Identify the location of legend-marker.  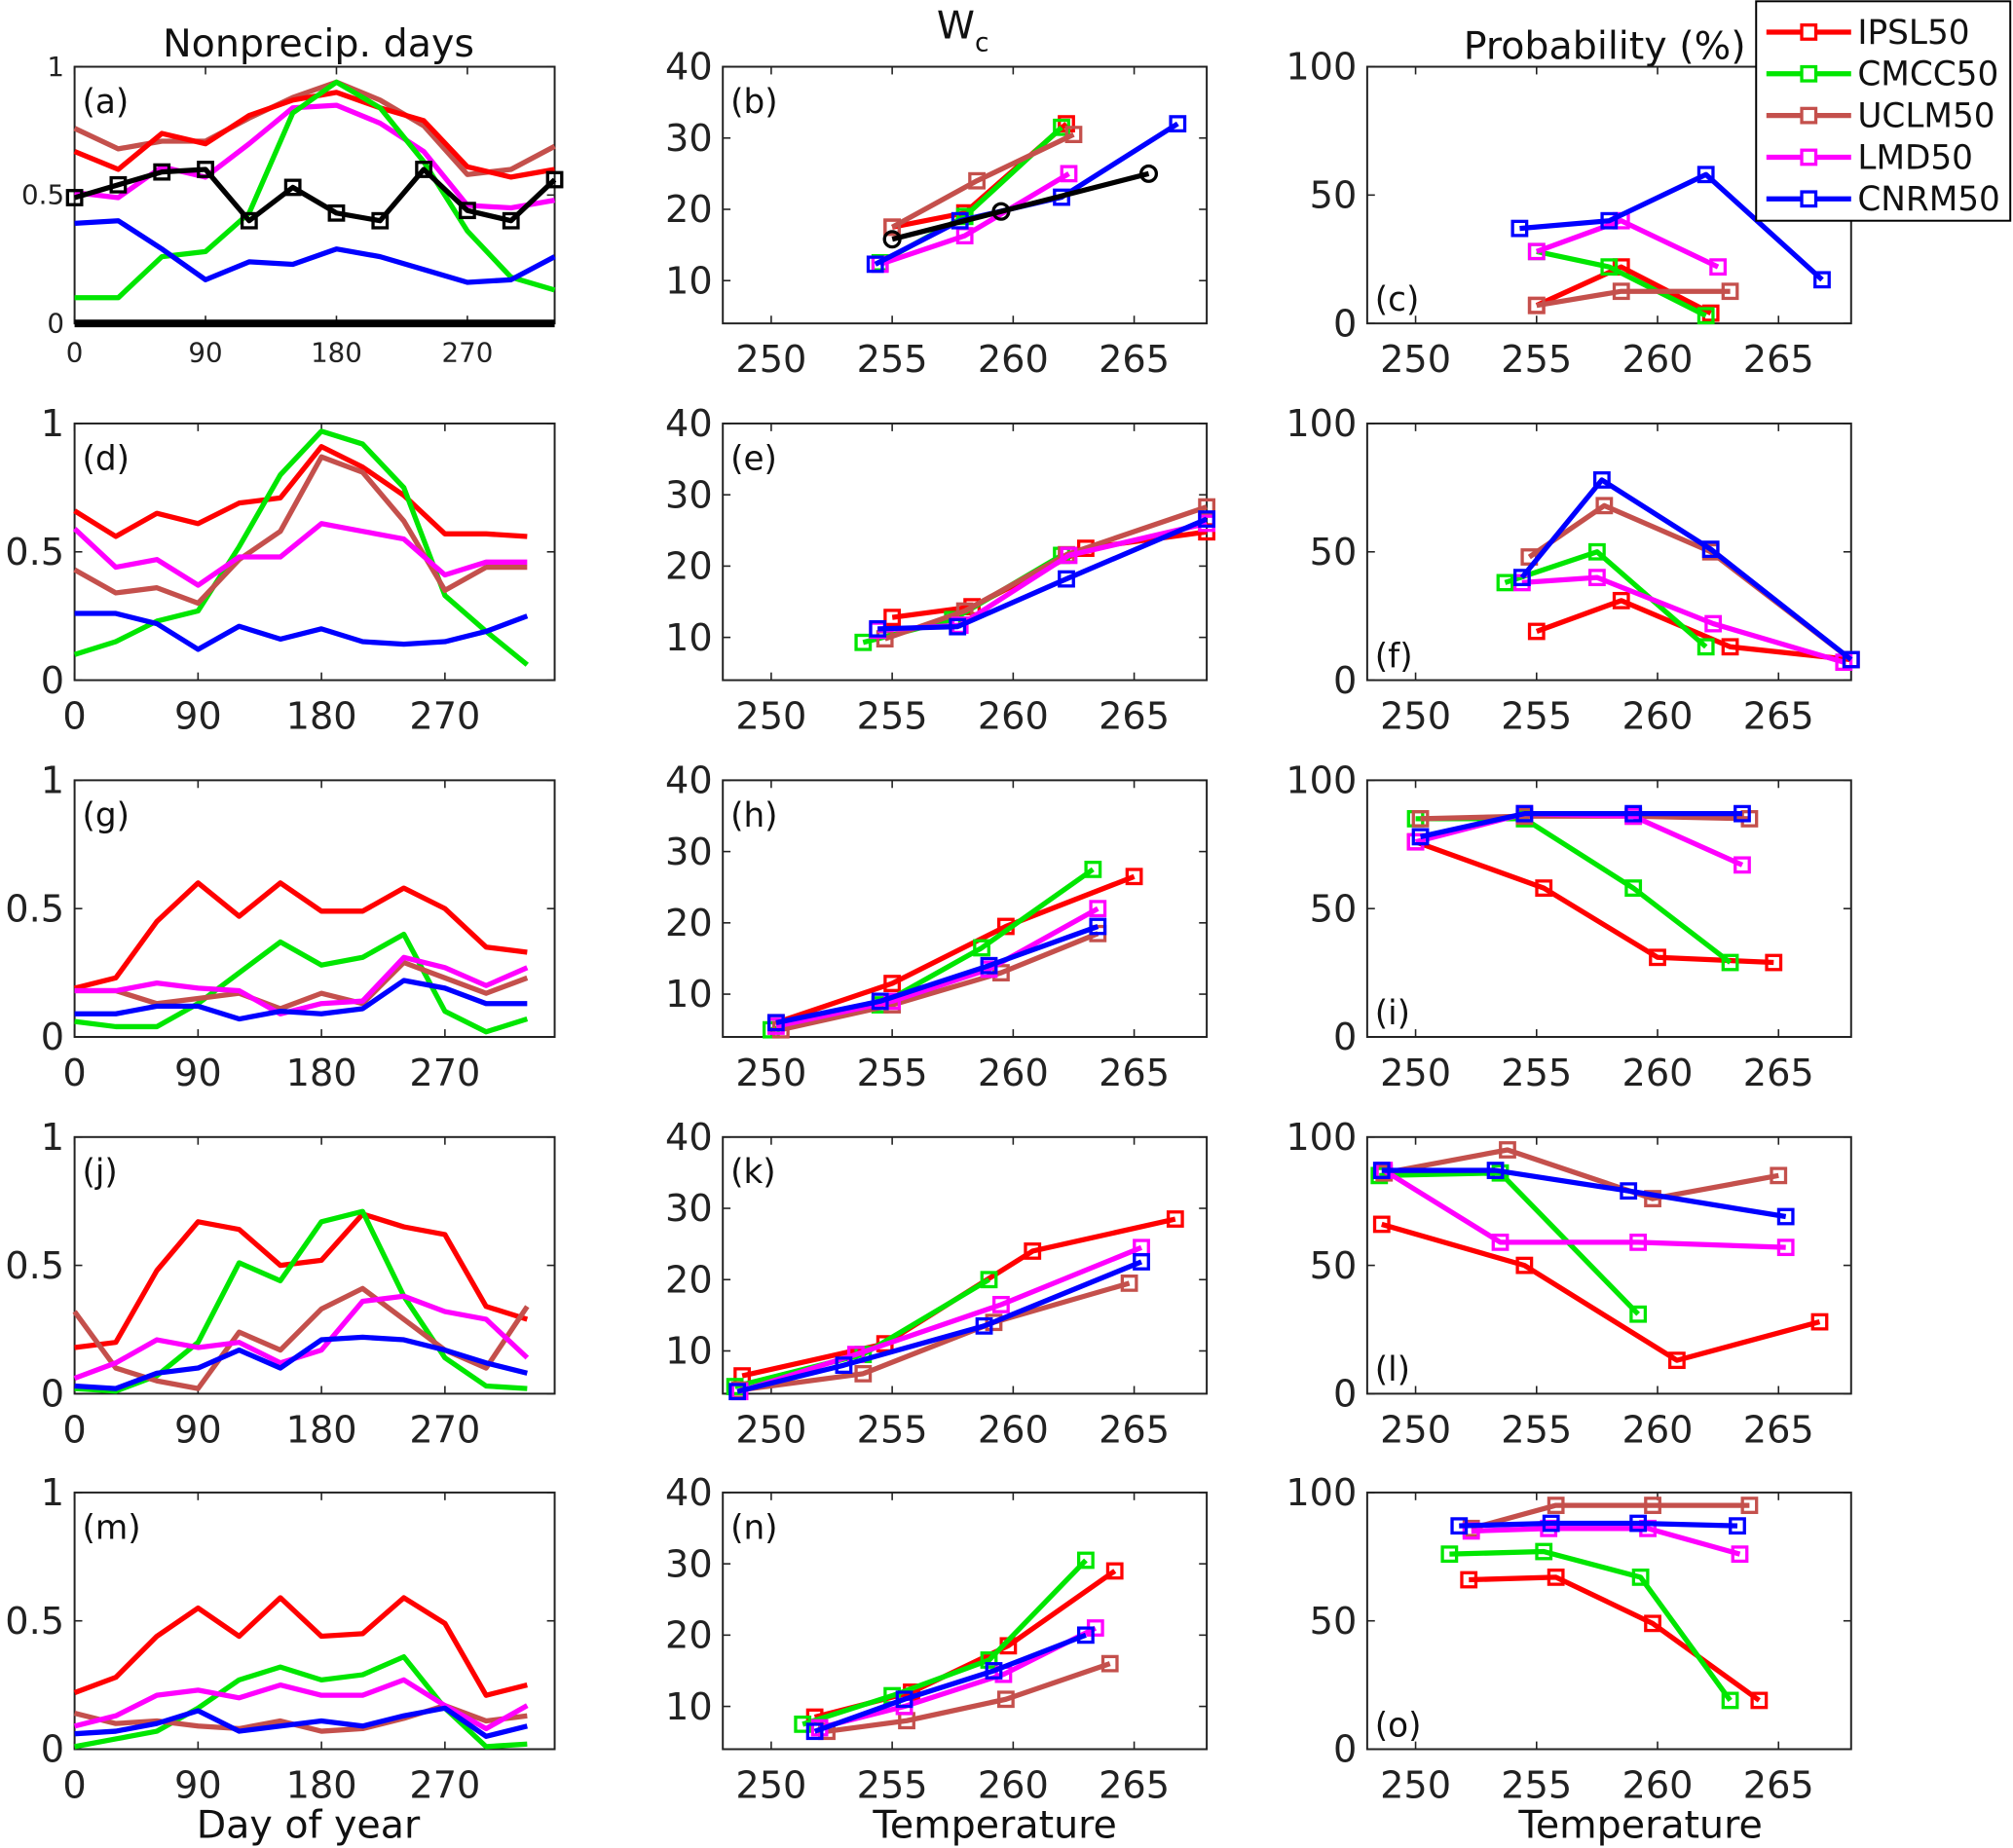
(1809, 32).